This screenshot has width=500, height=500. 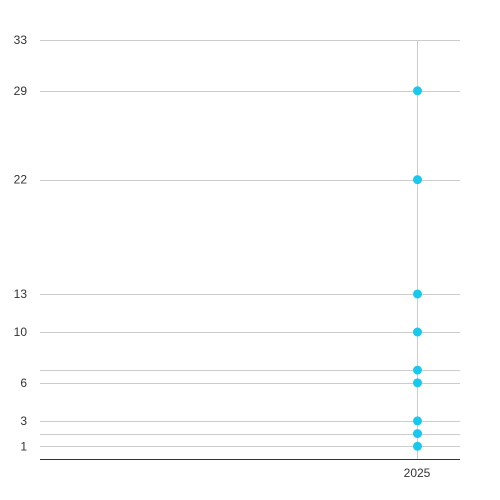 I want to click on y-tick-label: 1, so click(x=23, y=446).